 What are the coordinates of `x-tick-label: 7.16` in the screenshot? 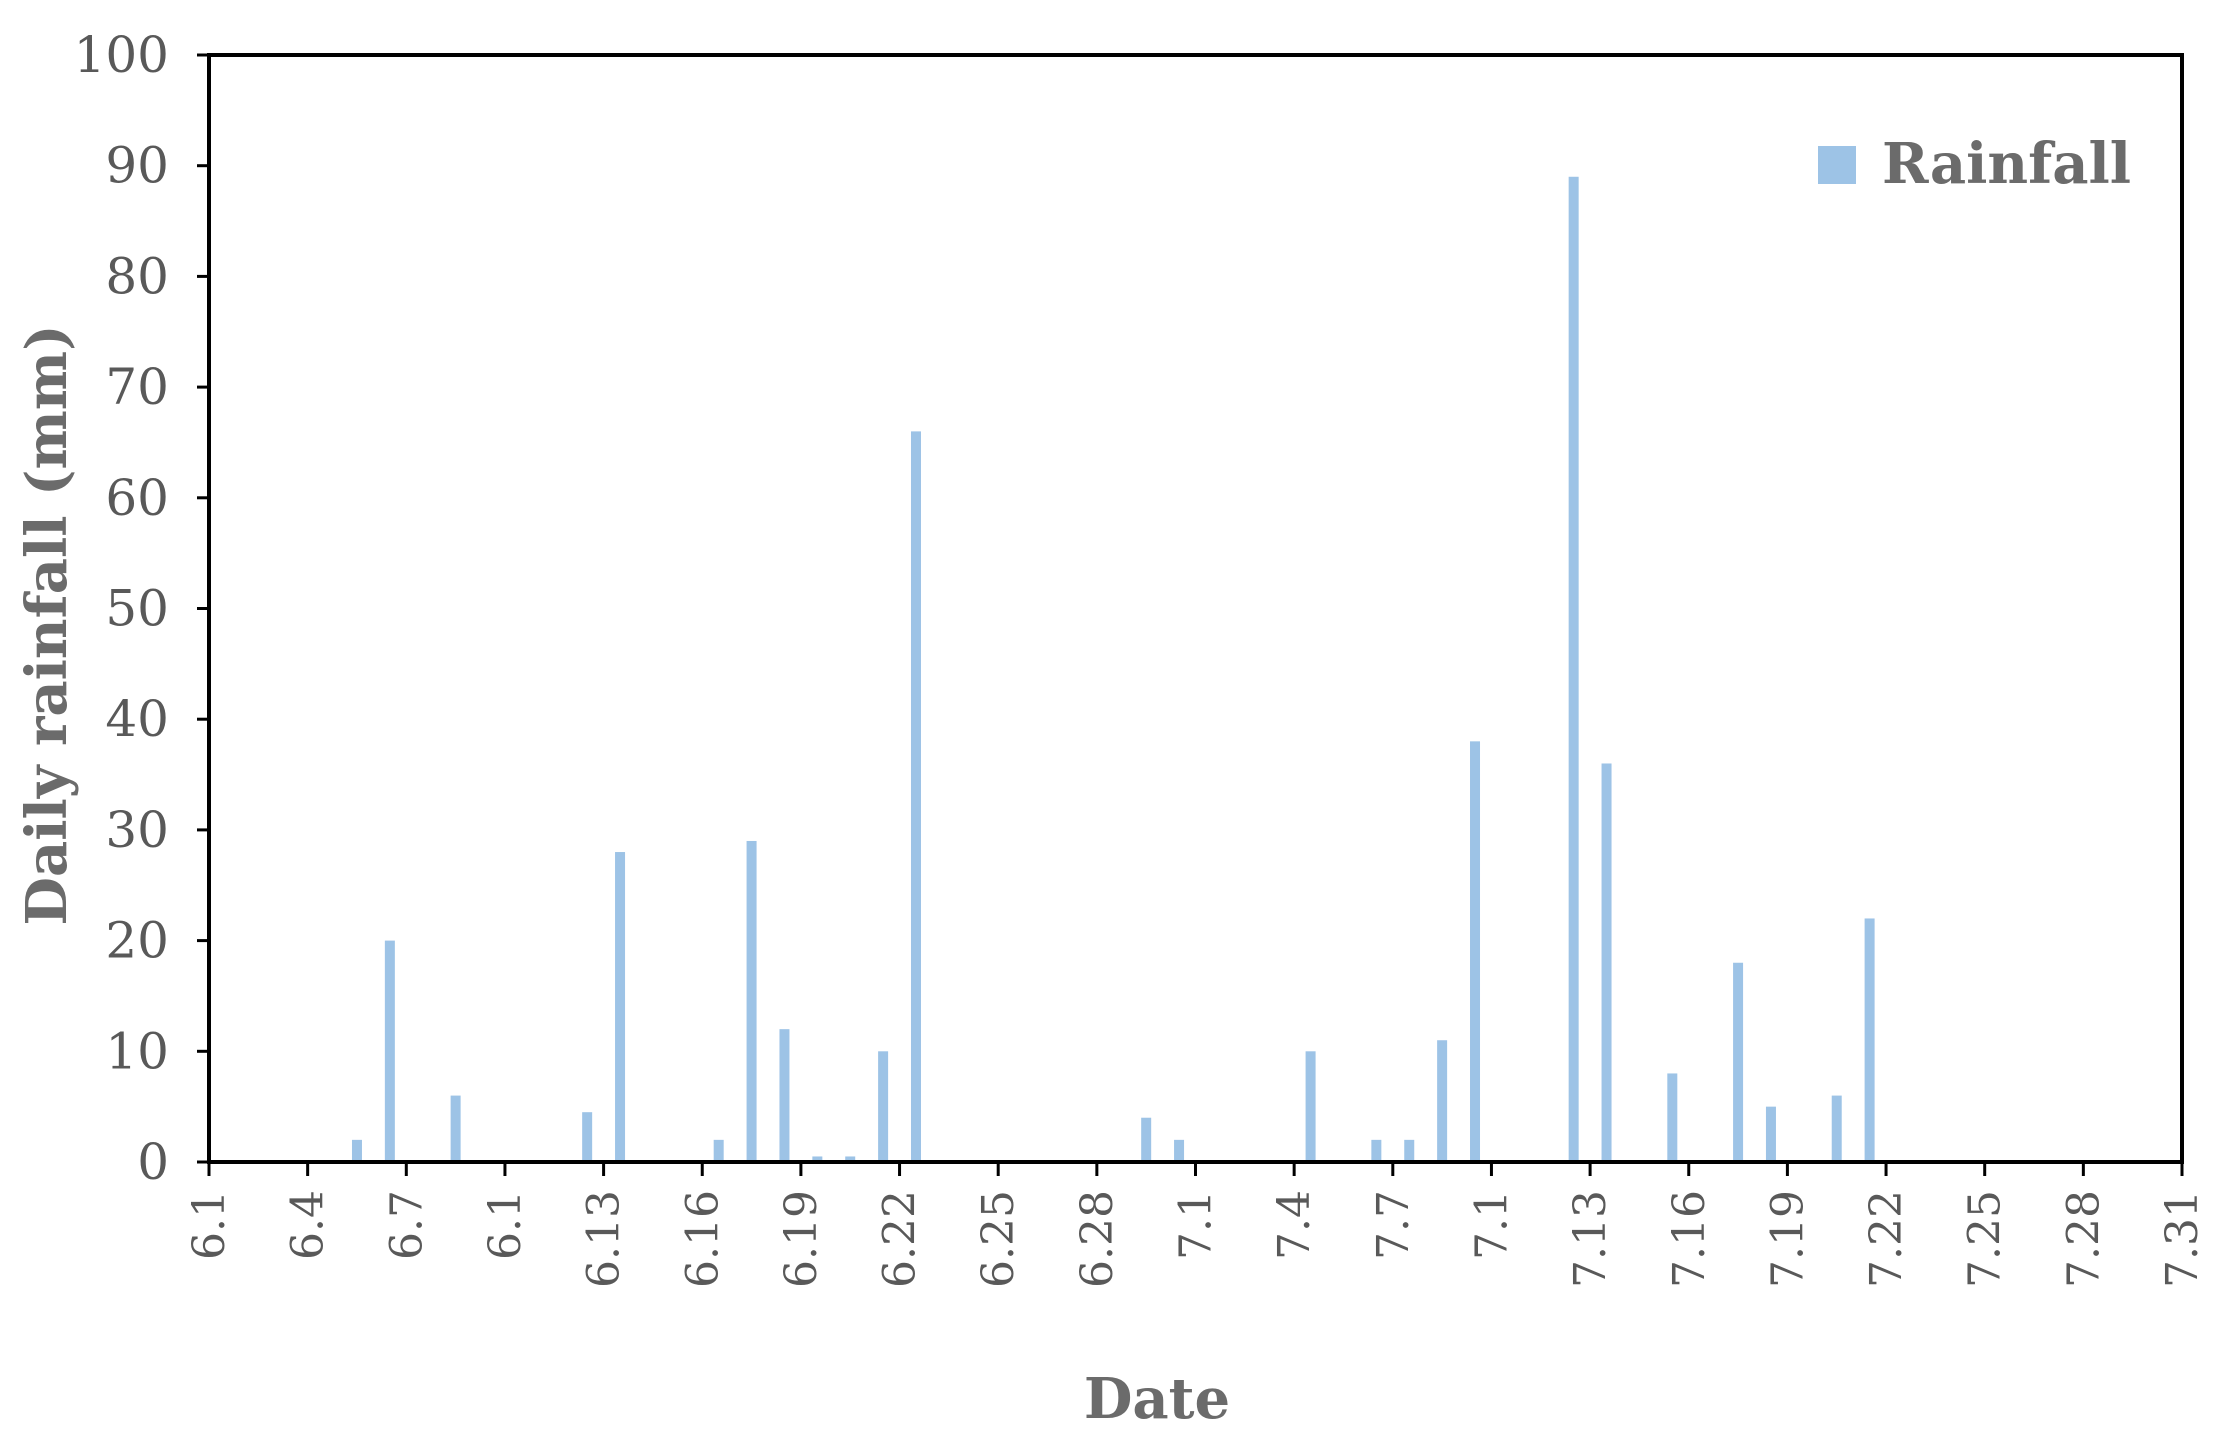 It's located at (1689, 1239).